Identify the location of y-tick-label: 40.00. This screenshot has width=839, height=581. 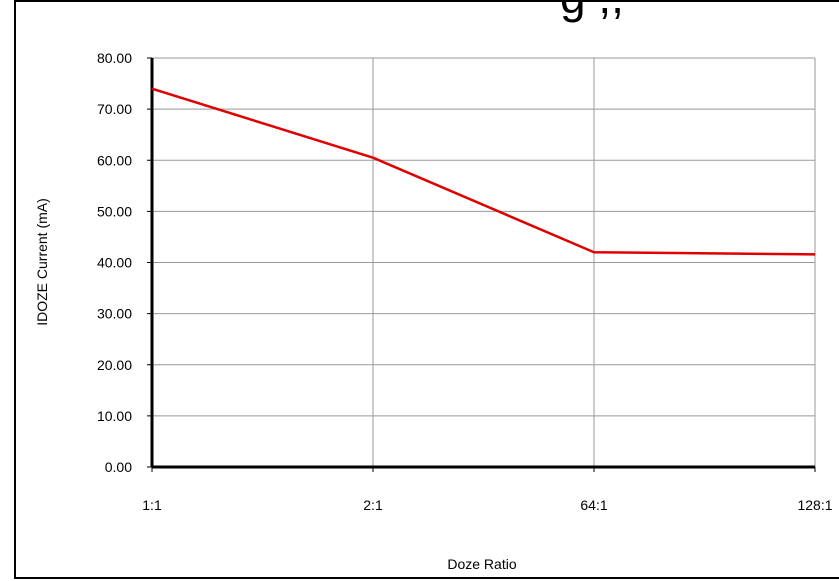
(114, 263).